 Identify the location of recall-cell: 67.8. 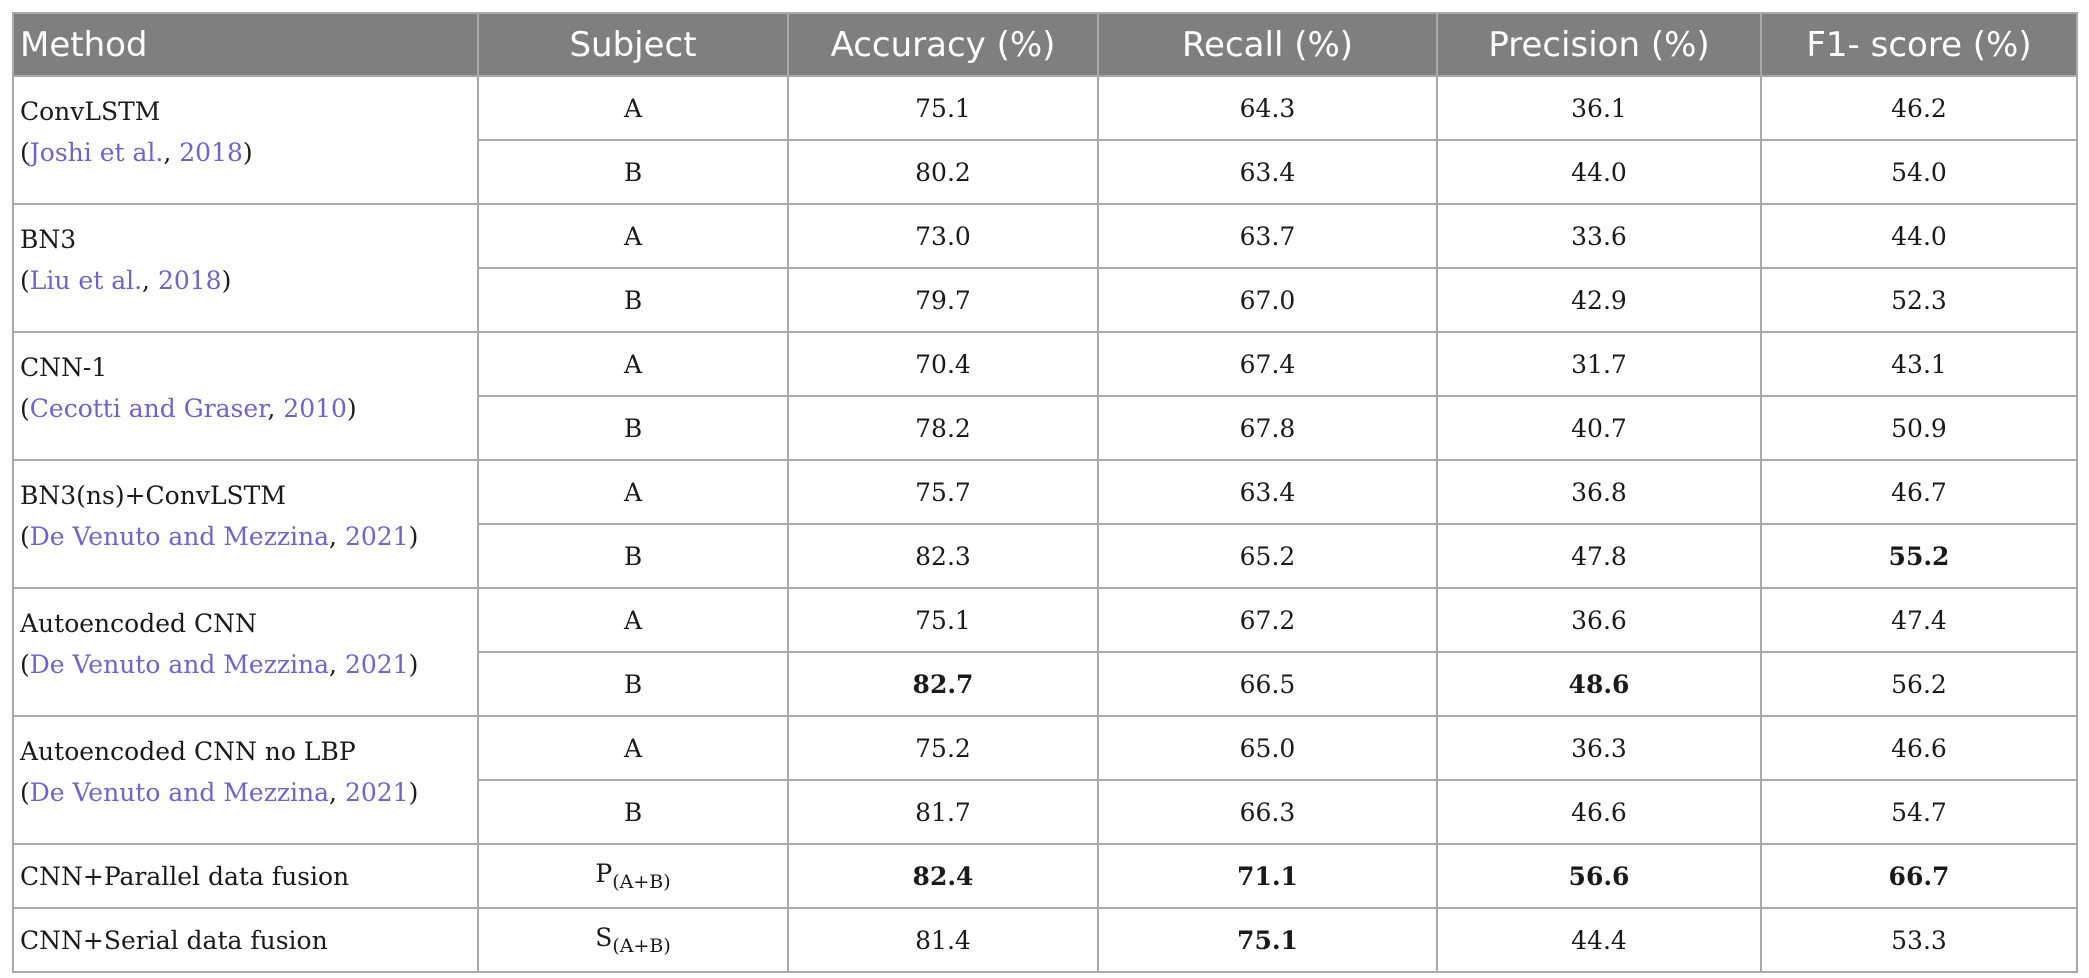
(1267, 428).